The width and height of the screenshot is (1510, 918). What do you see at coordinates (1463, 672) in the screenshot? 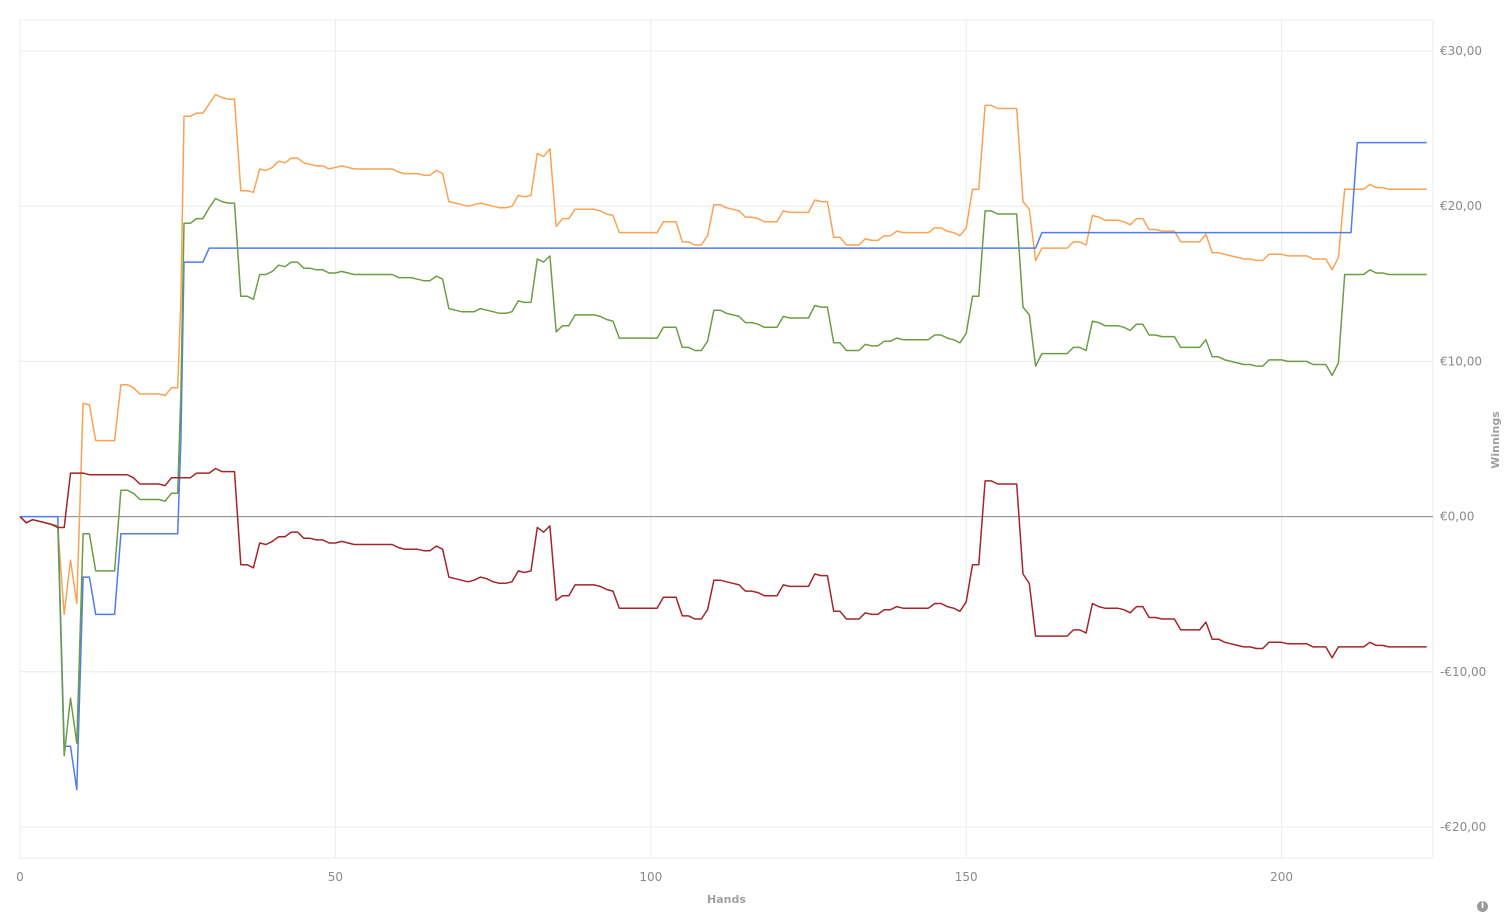
I see `y-tick-label: -€10,00` at bounding box center [1463, 672].